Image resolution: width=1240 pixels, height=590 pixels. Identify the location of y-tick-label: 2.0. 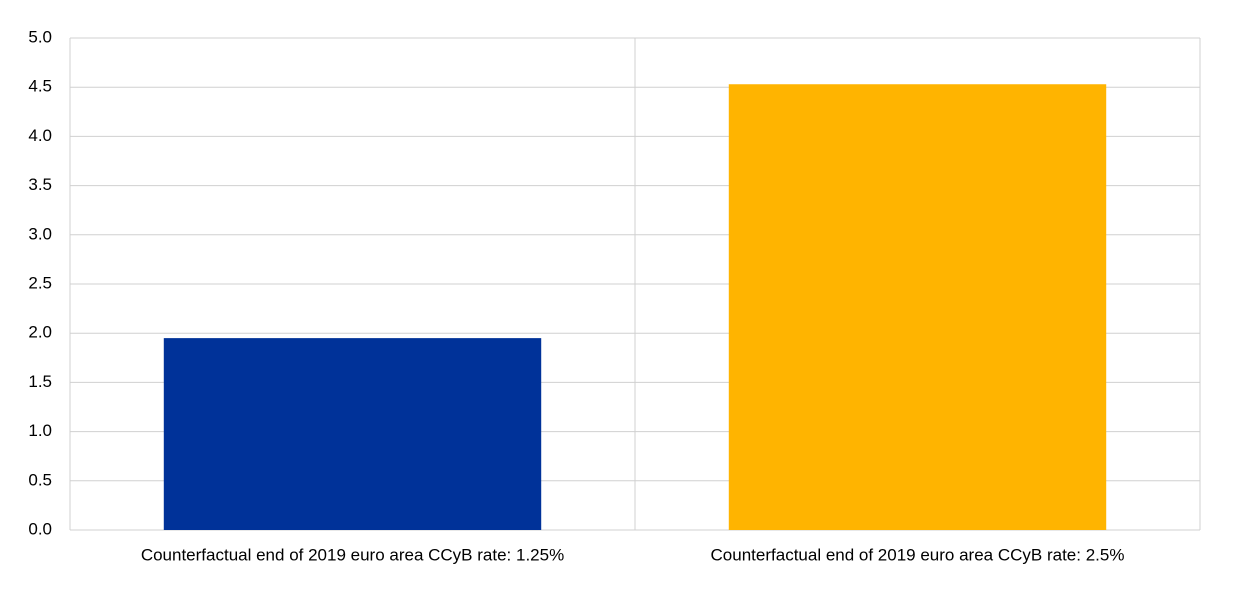
(40, 332).